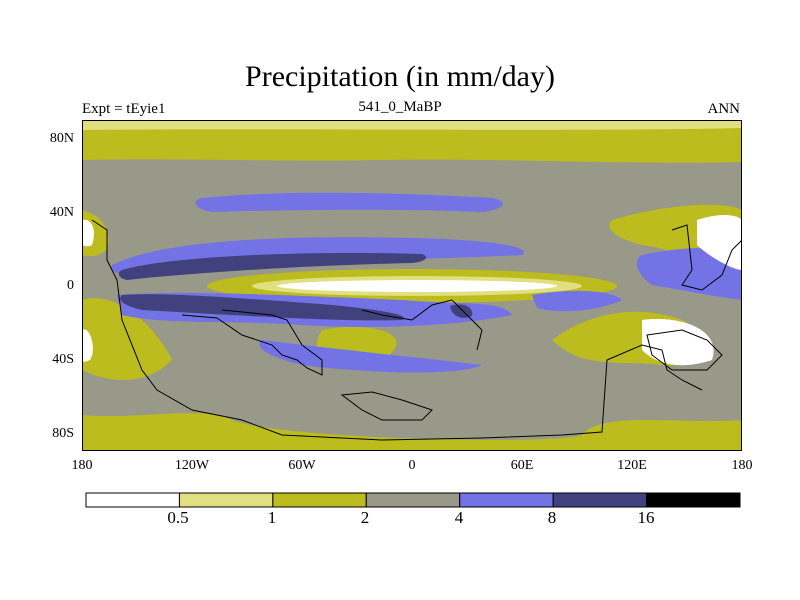 Image resolution: width=800 pixels, height=600 pixels. Describe the element at coordinates (386, 406) in the screenshot. I see `antarctic-coast` at that location.